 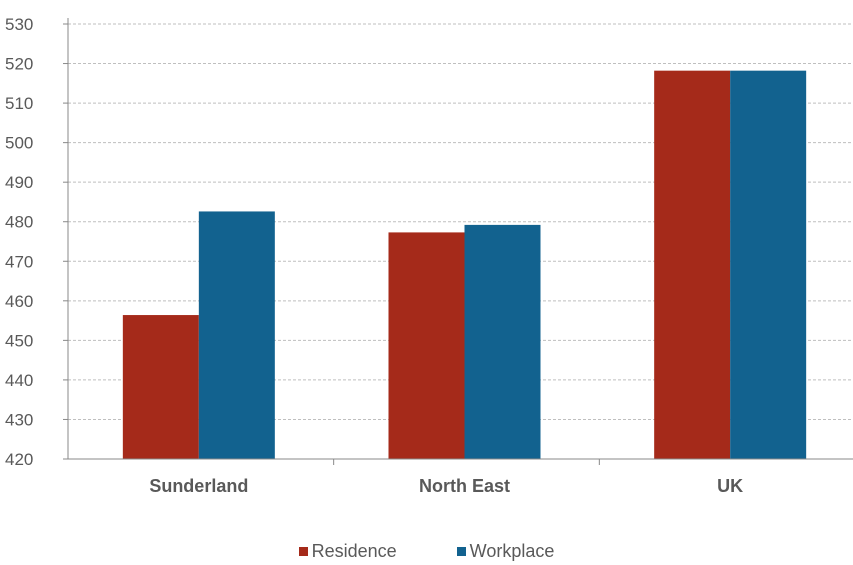 What do you see at coordinates (730, 486) in the screenshot?
I see `x-category-label: UK` at bounding box center [730, 486].